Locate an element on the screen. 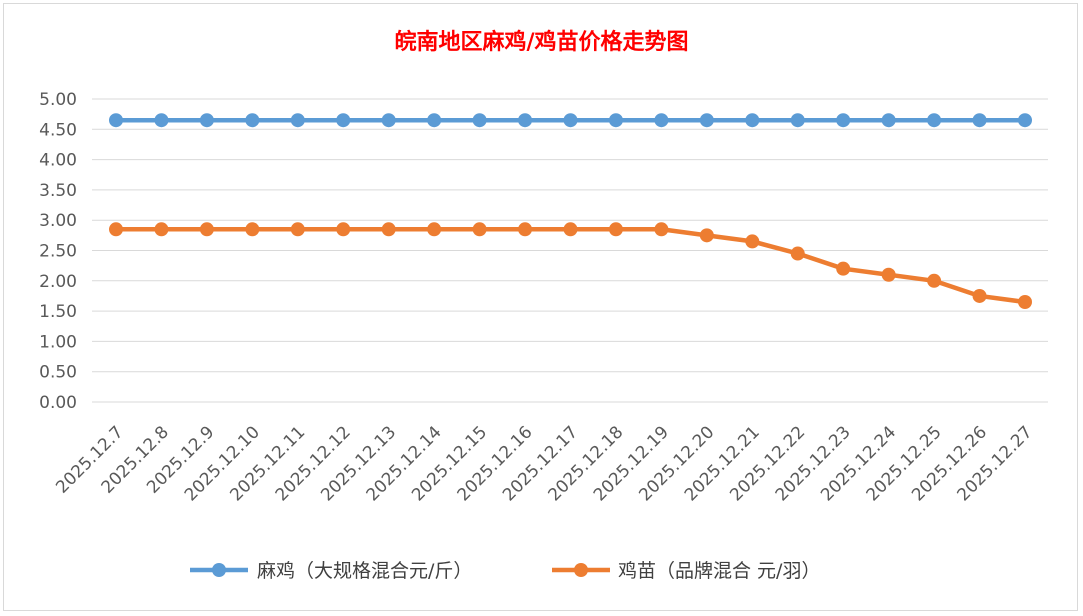  y-tick-label: 3.00 is located at coordinates (58, 221).